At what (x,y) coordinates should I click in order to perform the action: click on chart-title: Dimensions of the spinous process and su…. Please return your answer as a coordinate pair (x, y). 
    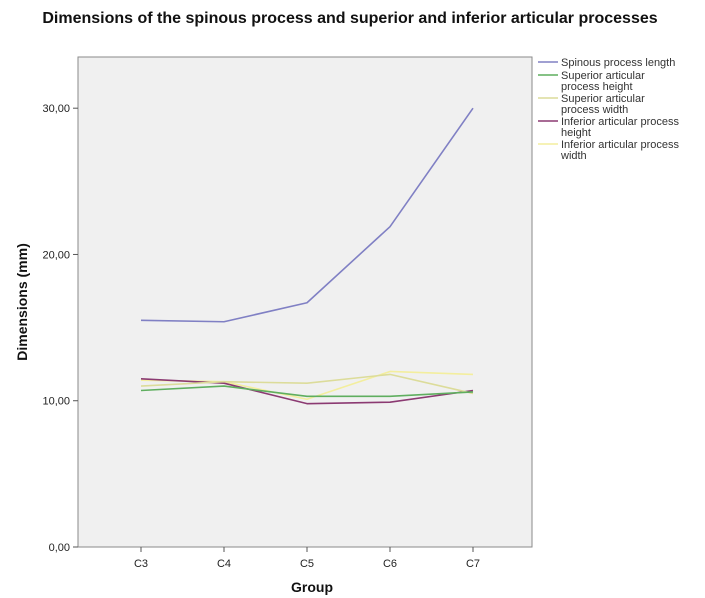
    Looking at the image, I should click on (350, 18).